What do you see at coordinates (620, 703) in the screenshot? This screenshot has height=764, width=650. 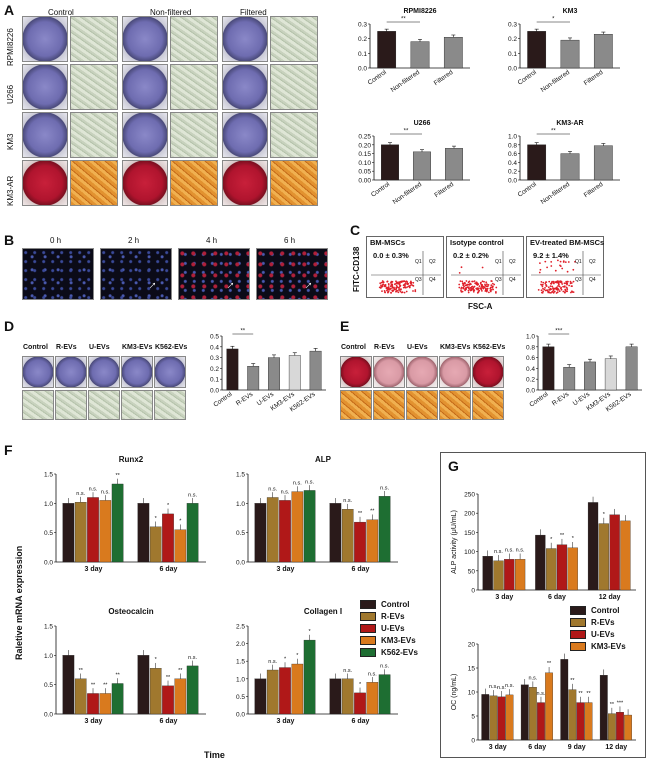 I see `significance-label: ***` at bounding box center [620, 703].